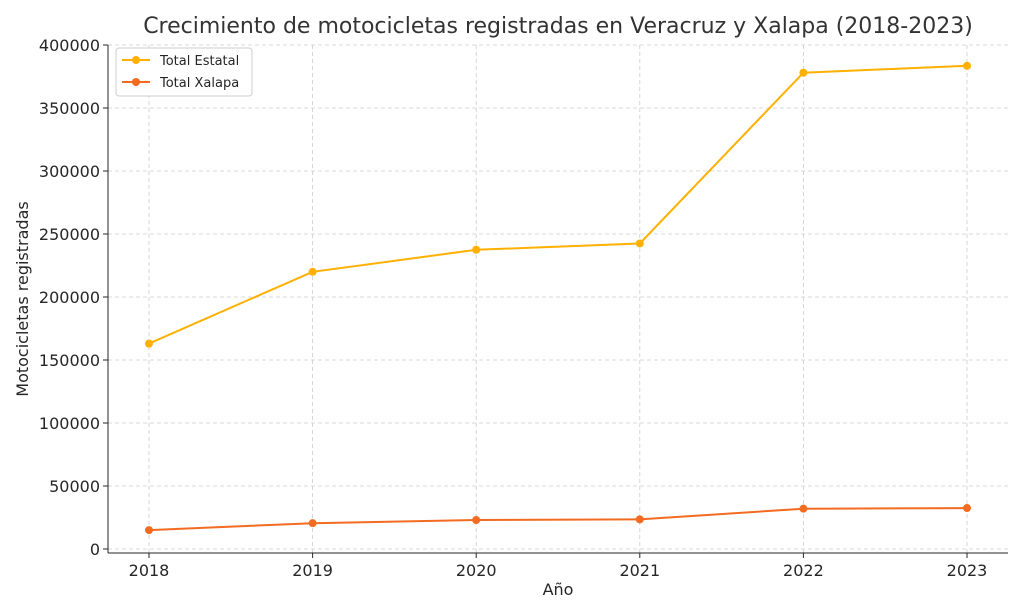 This screenshot has height=614, width=1024. I want to click on x-tick-label: 2022, so click(803, 570).